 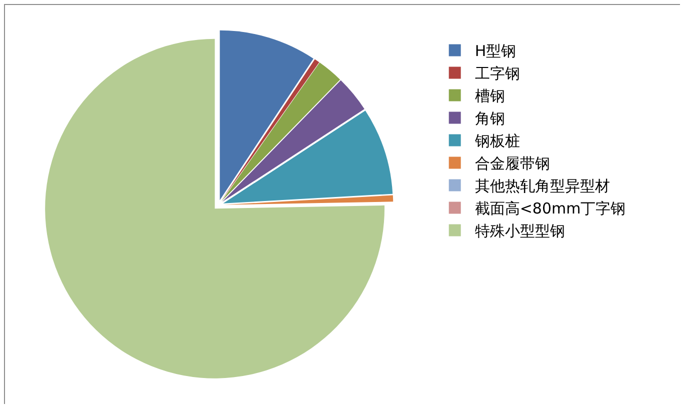 I want to click on legend-label: 角钢, so click(x=489, y=119).